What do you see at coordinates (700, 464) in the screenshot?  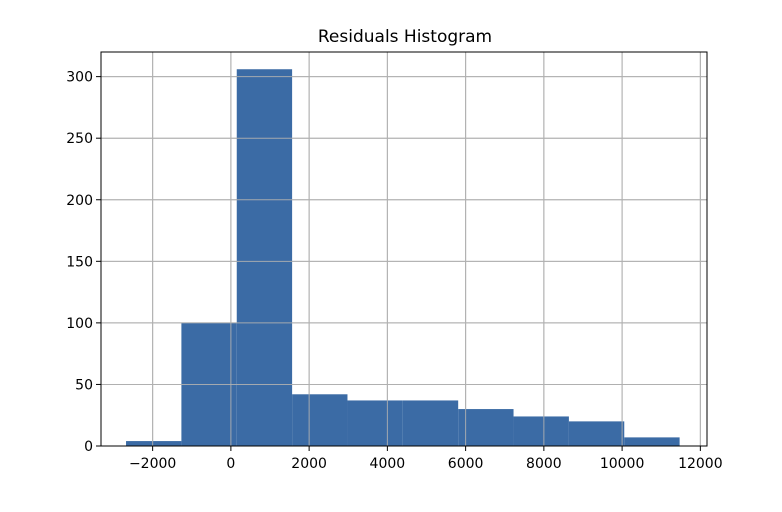 I see `x-tick-label: 12000` at bounding box center [700, 464].